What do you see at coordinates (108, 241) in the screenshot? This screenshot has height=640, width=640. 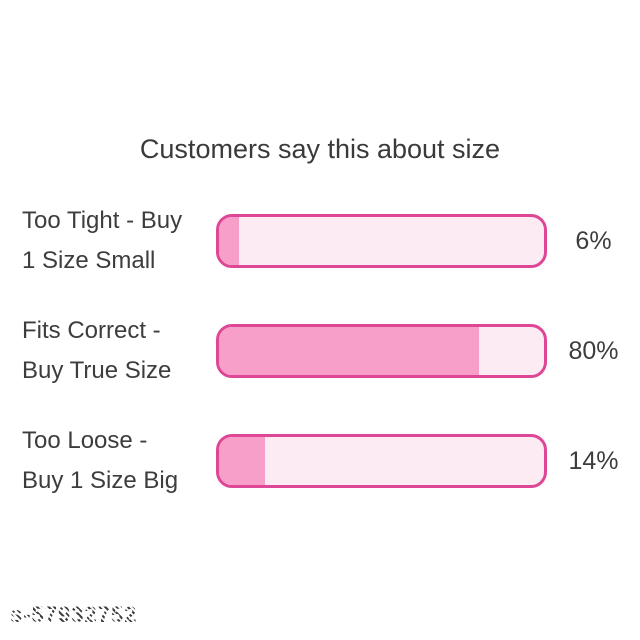 I see `bar-label: Too Tight - Buy 1 Size Small` at bounding box center [108, 241].